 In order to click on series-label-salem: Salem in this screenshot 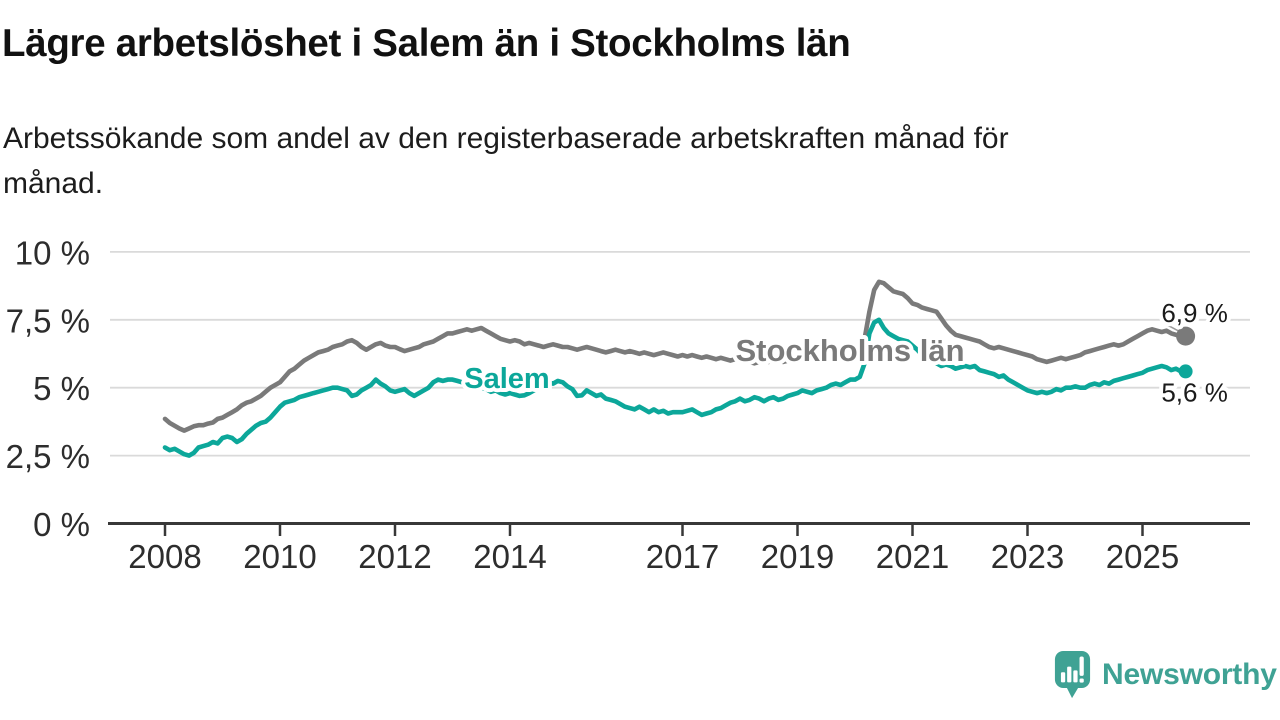, I will do `click(506, 379)`.